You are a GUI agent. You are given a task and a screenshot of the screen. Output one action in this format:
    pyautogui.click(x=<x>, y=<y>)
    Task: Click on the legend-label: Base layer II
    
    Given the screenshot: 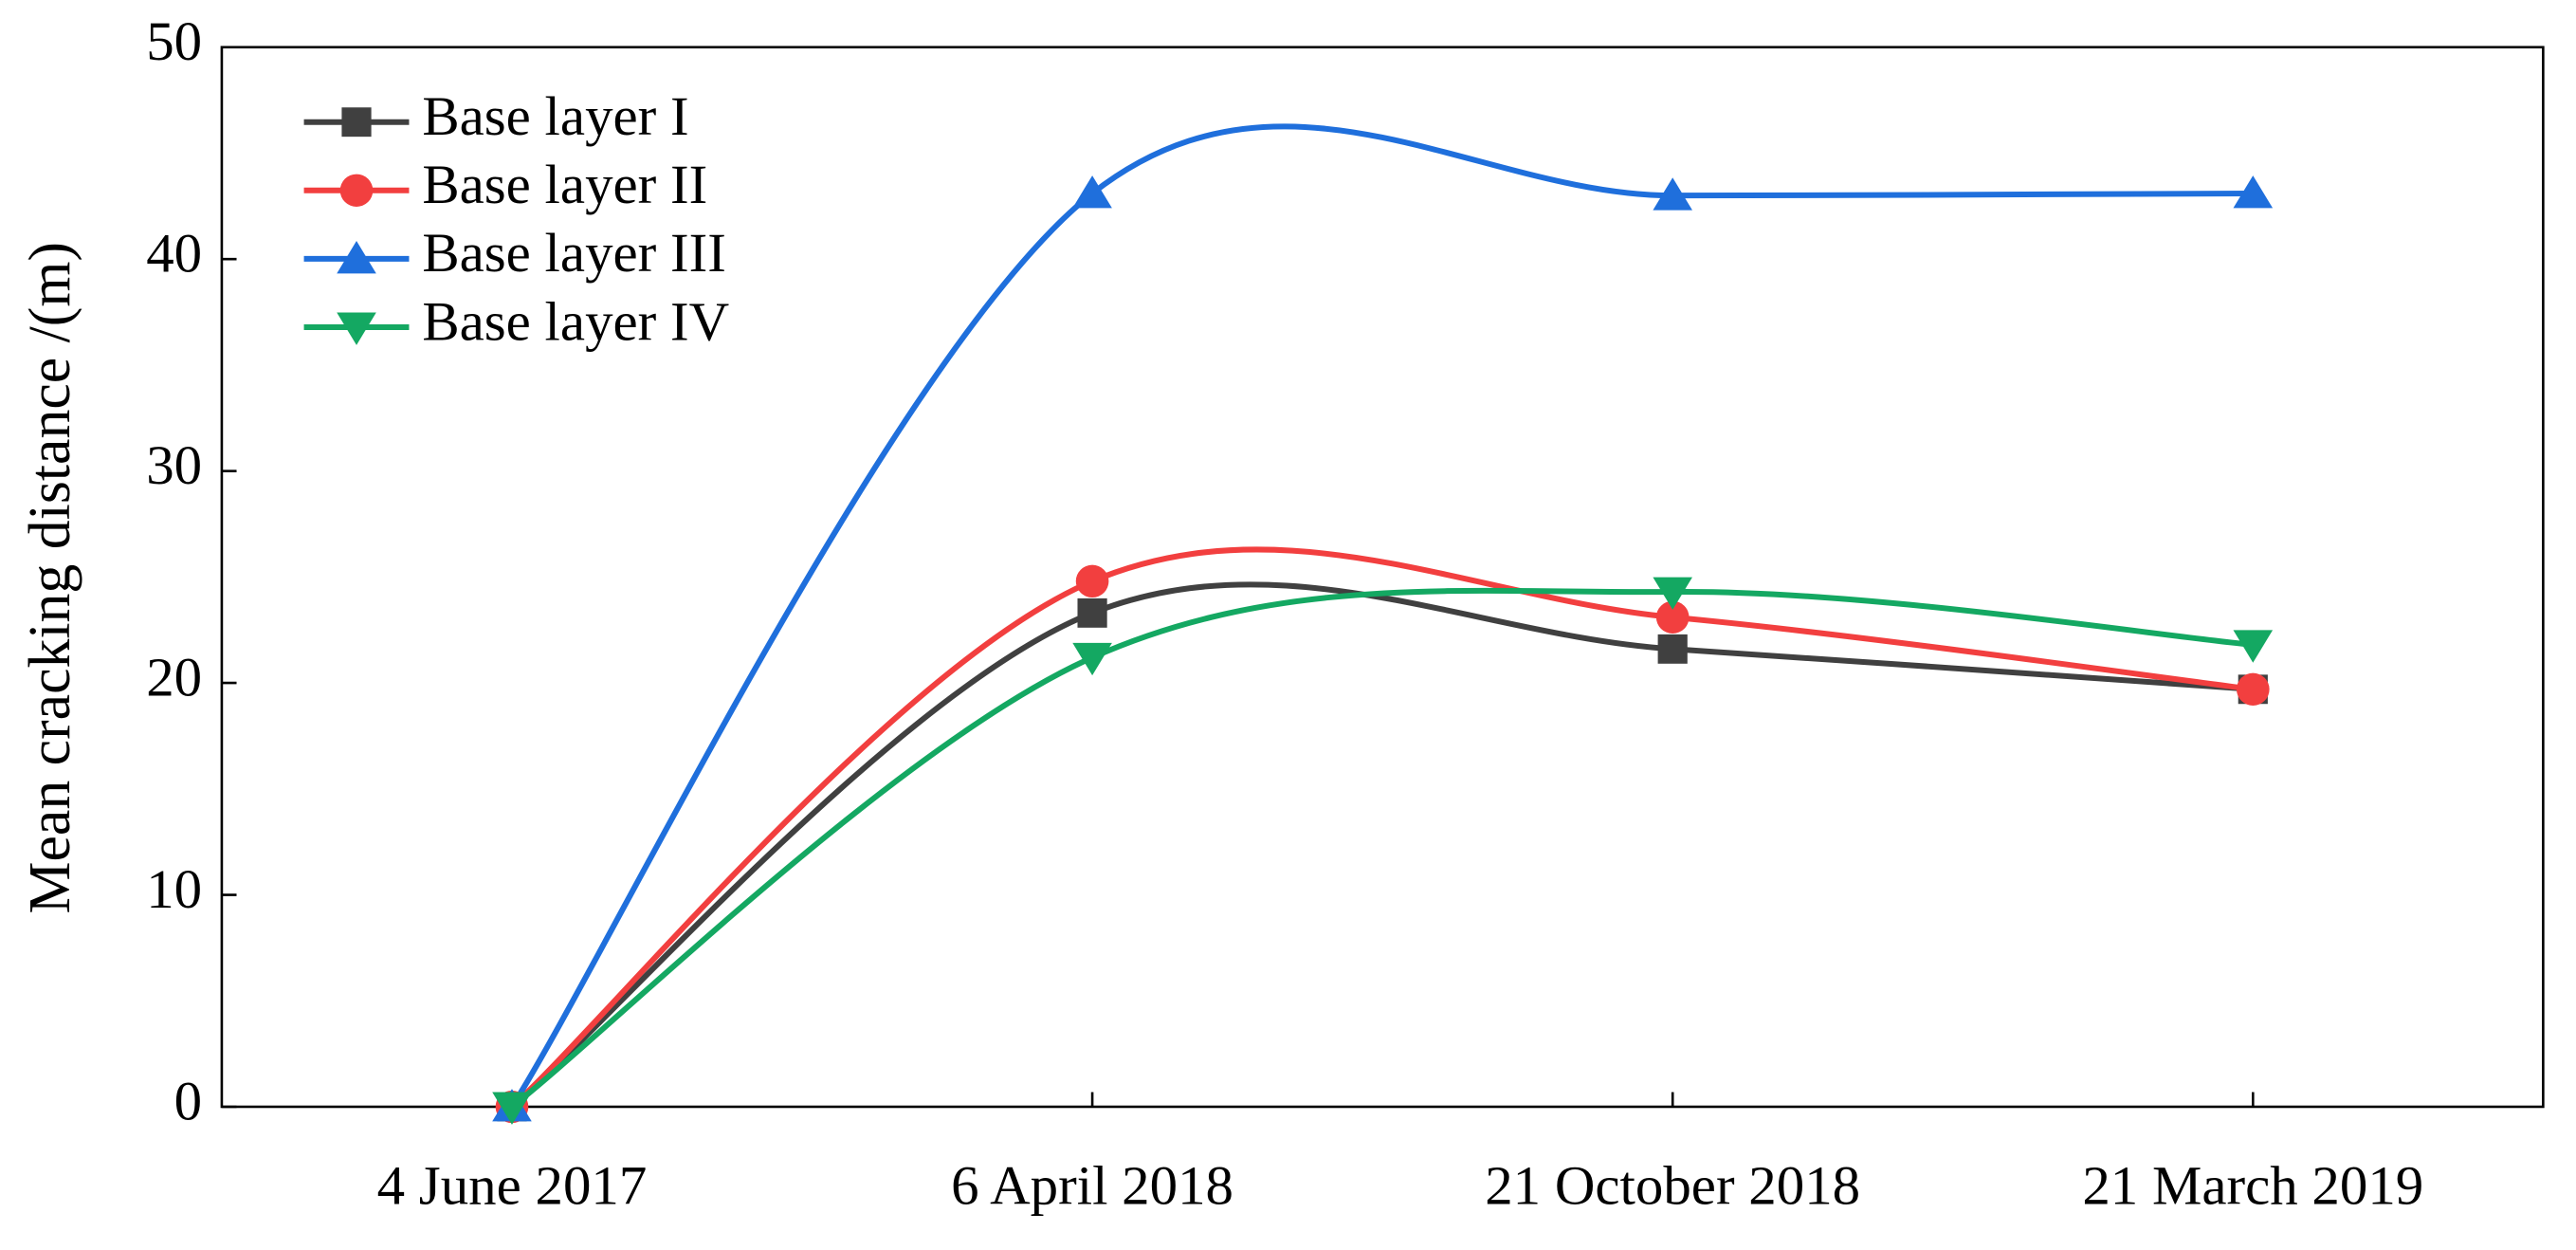 What is the action you would take?
    pyautogui.click(x=564, y=184)
    